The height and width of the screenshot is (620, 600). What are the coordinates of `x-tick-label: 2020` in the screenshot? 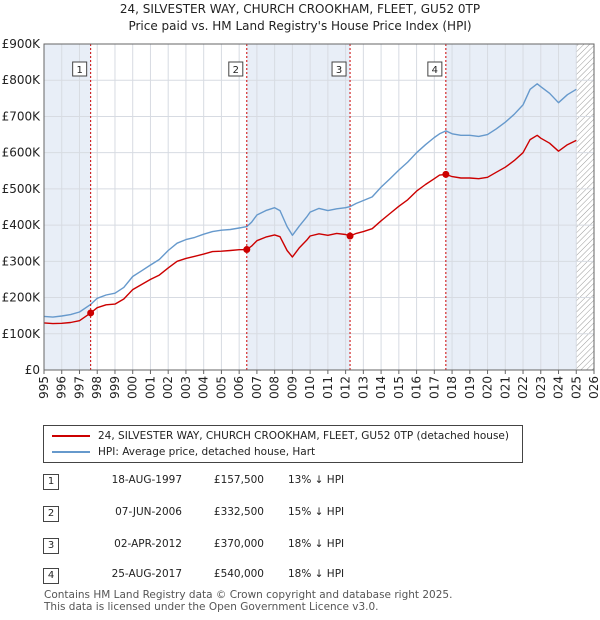 It's located at (488, 388).